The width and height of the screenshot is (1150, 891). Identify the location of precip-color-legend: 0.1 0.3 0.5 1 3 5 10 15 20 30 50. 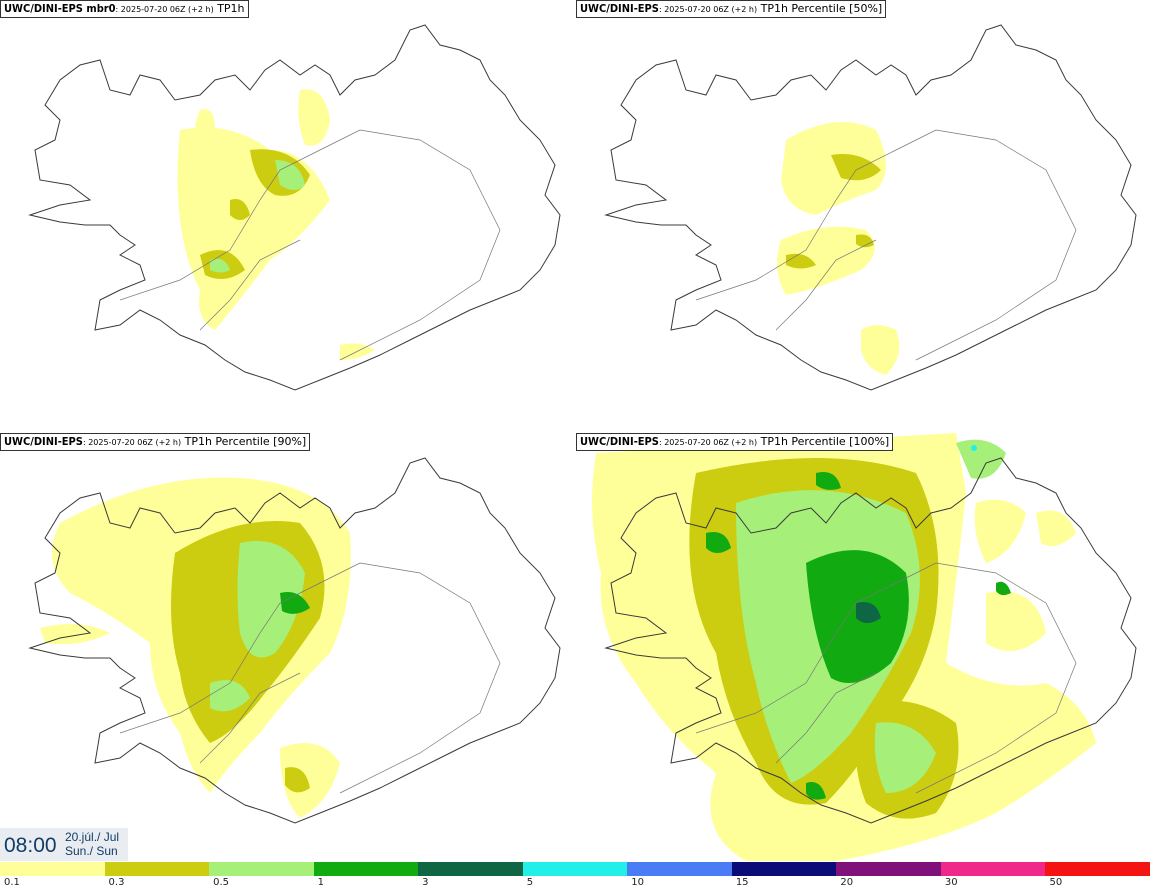
(575, 876).